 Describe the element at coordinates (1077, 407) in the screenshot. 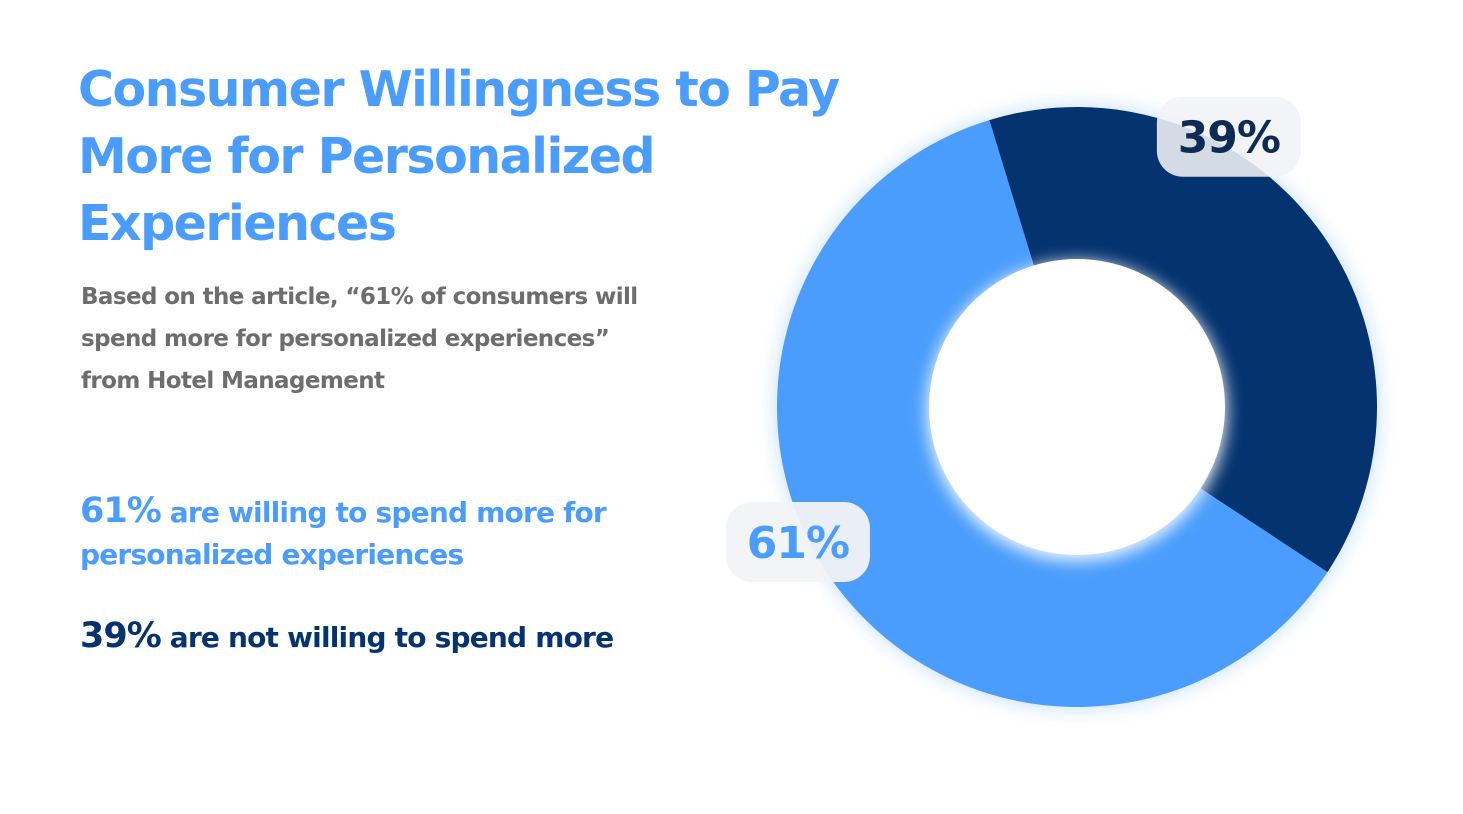

I see `donut-hole` at that location.